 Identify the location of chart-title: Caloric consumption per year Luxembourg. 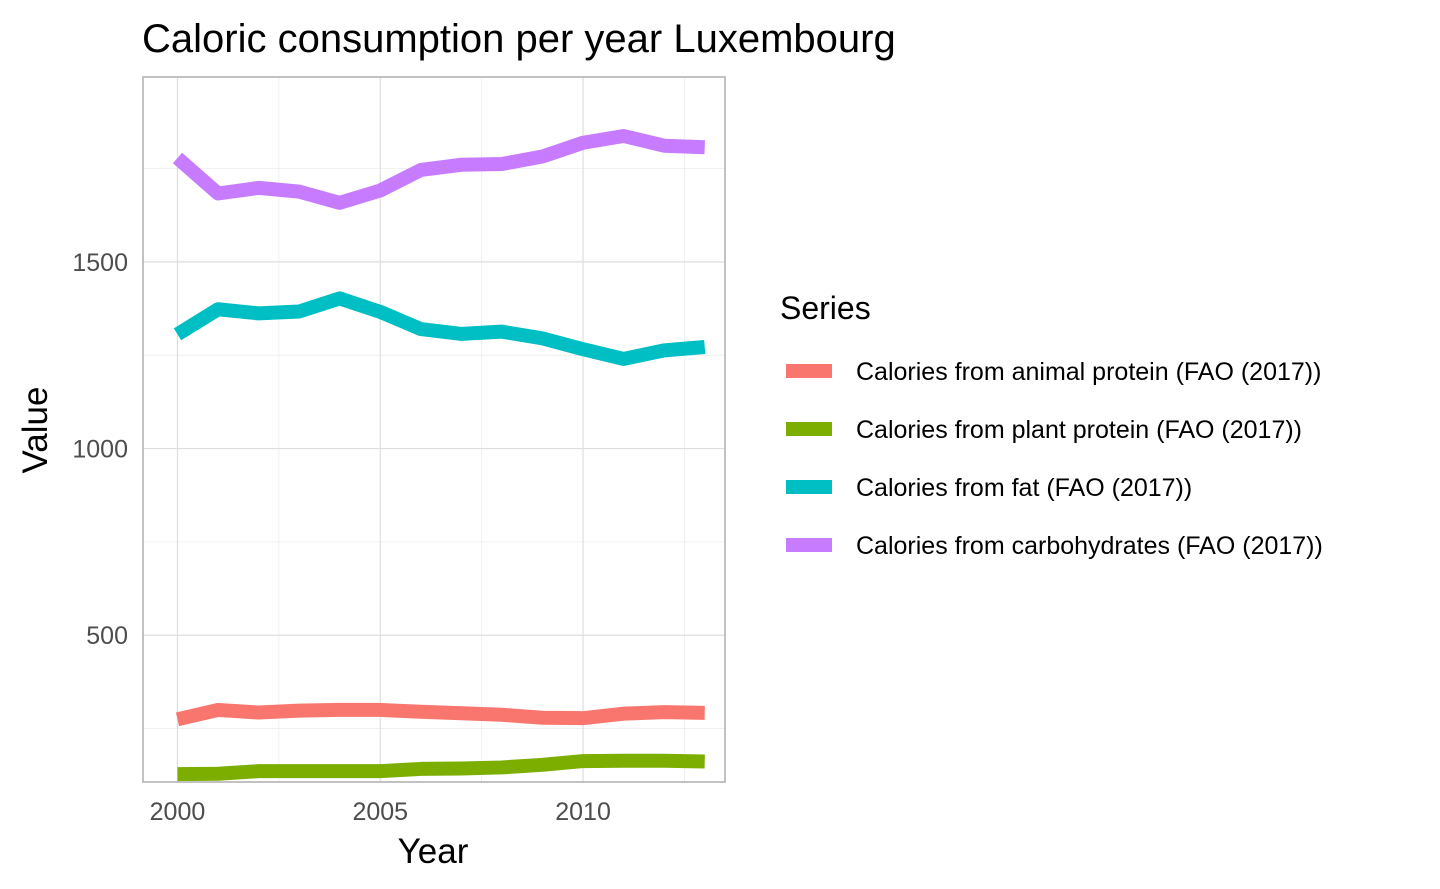
(519, 39).